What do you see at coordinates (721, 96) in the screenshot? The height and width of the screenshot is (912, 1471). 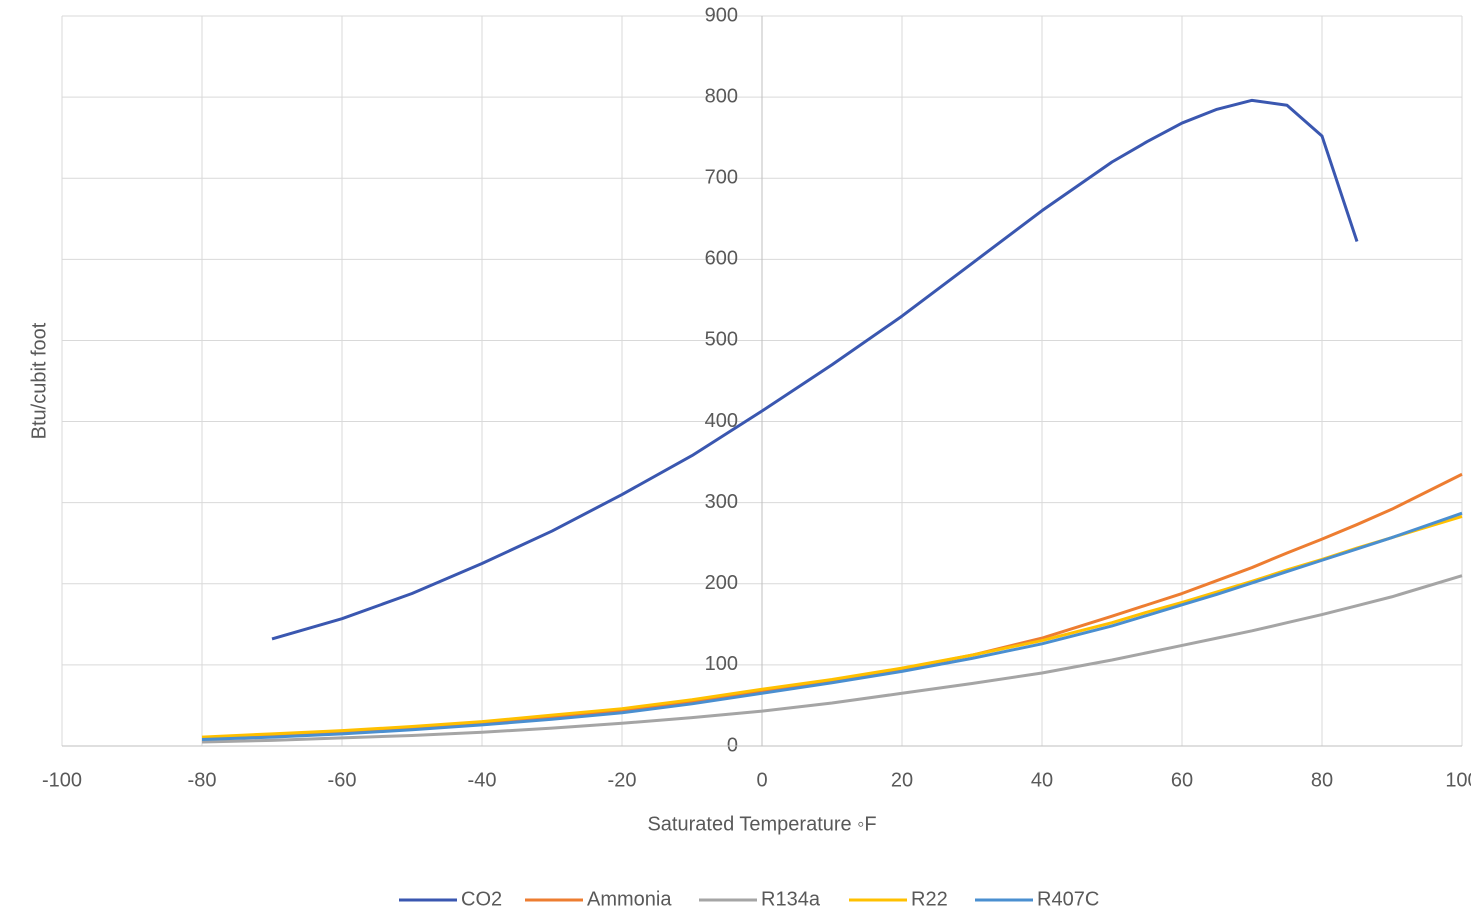 I see `y-tick-label: 800` at bounding box center [721, 96].